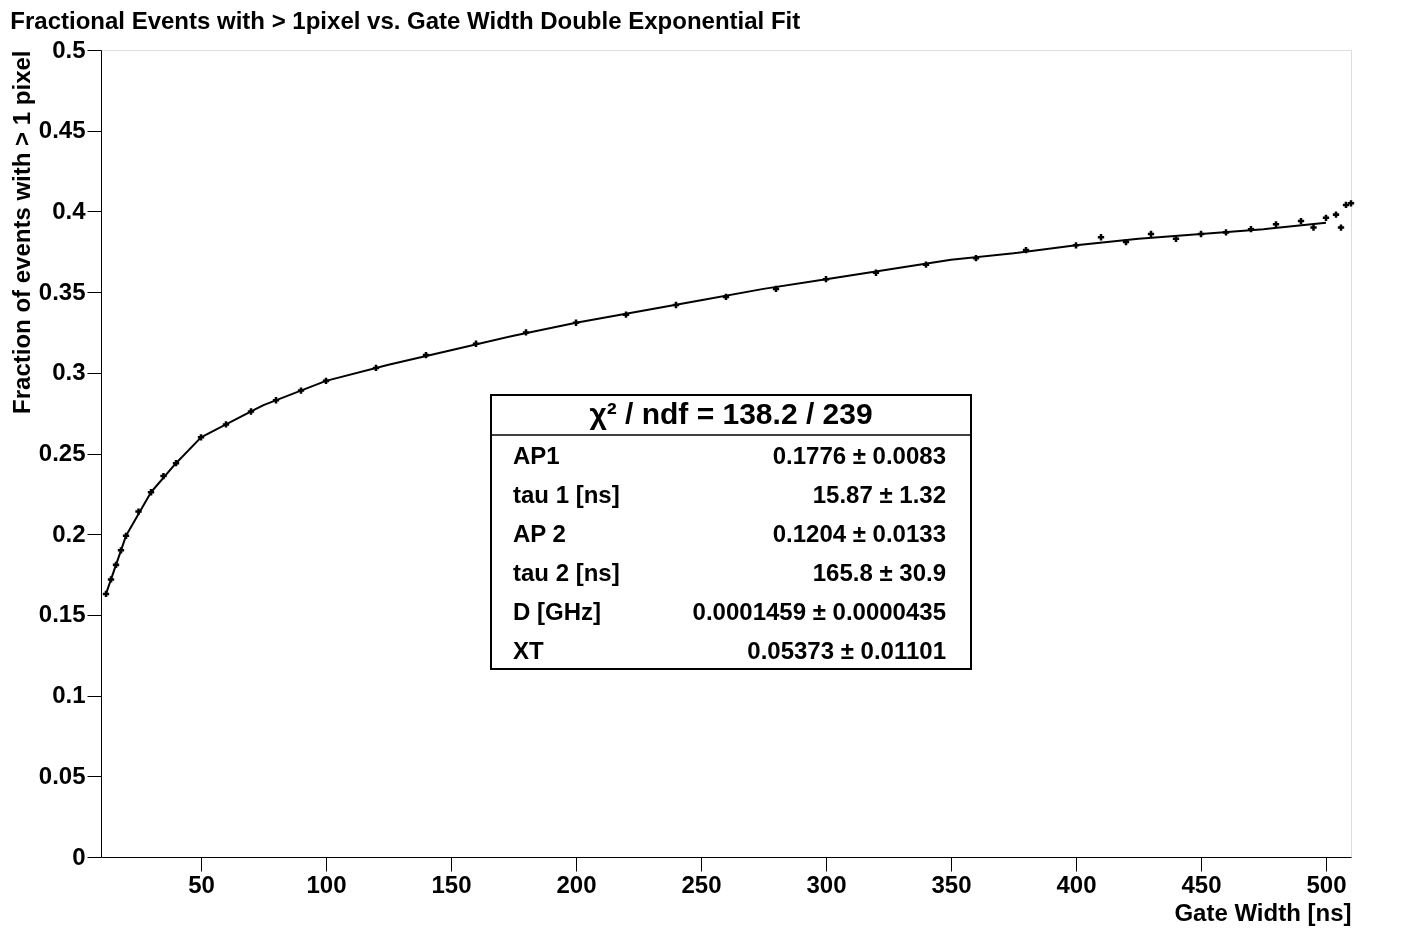 This screenshot has width=1416, height=951. What do you see at coordinates (69, 695) in the screenshot?
I see `y-tick-label: 0.1` at bounding box center [69, 695].